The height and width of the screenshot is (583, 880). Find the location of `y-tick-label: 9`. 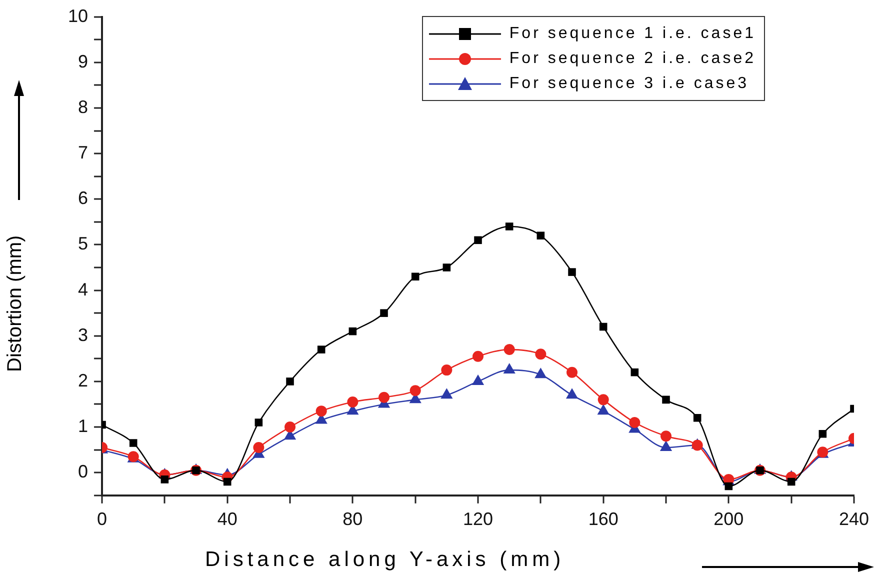

y-tick-label: 9 is located at coordinates (83, 61).